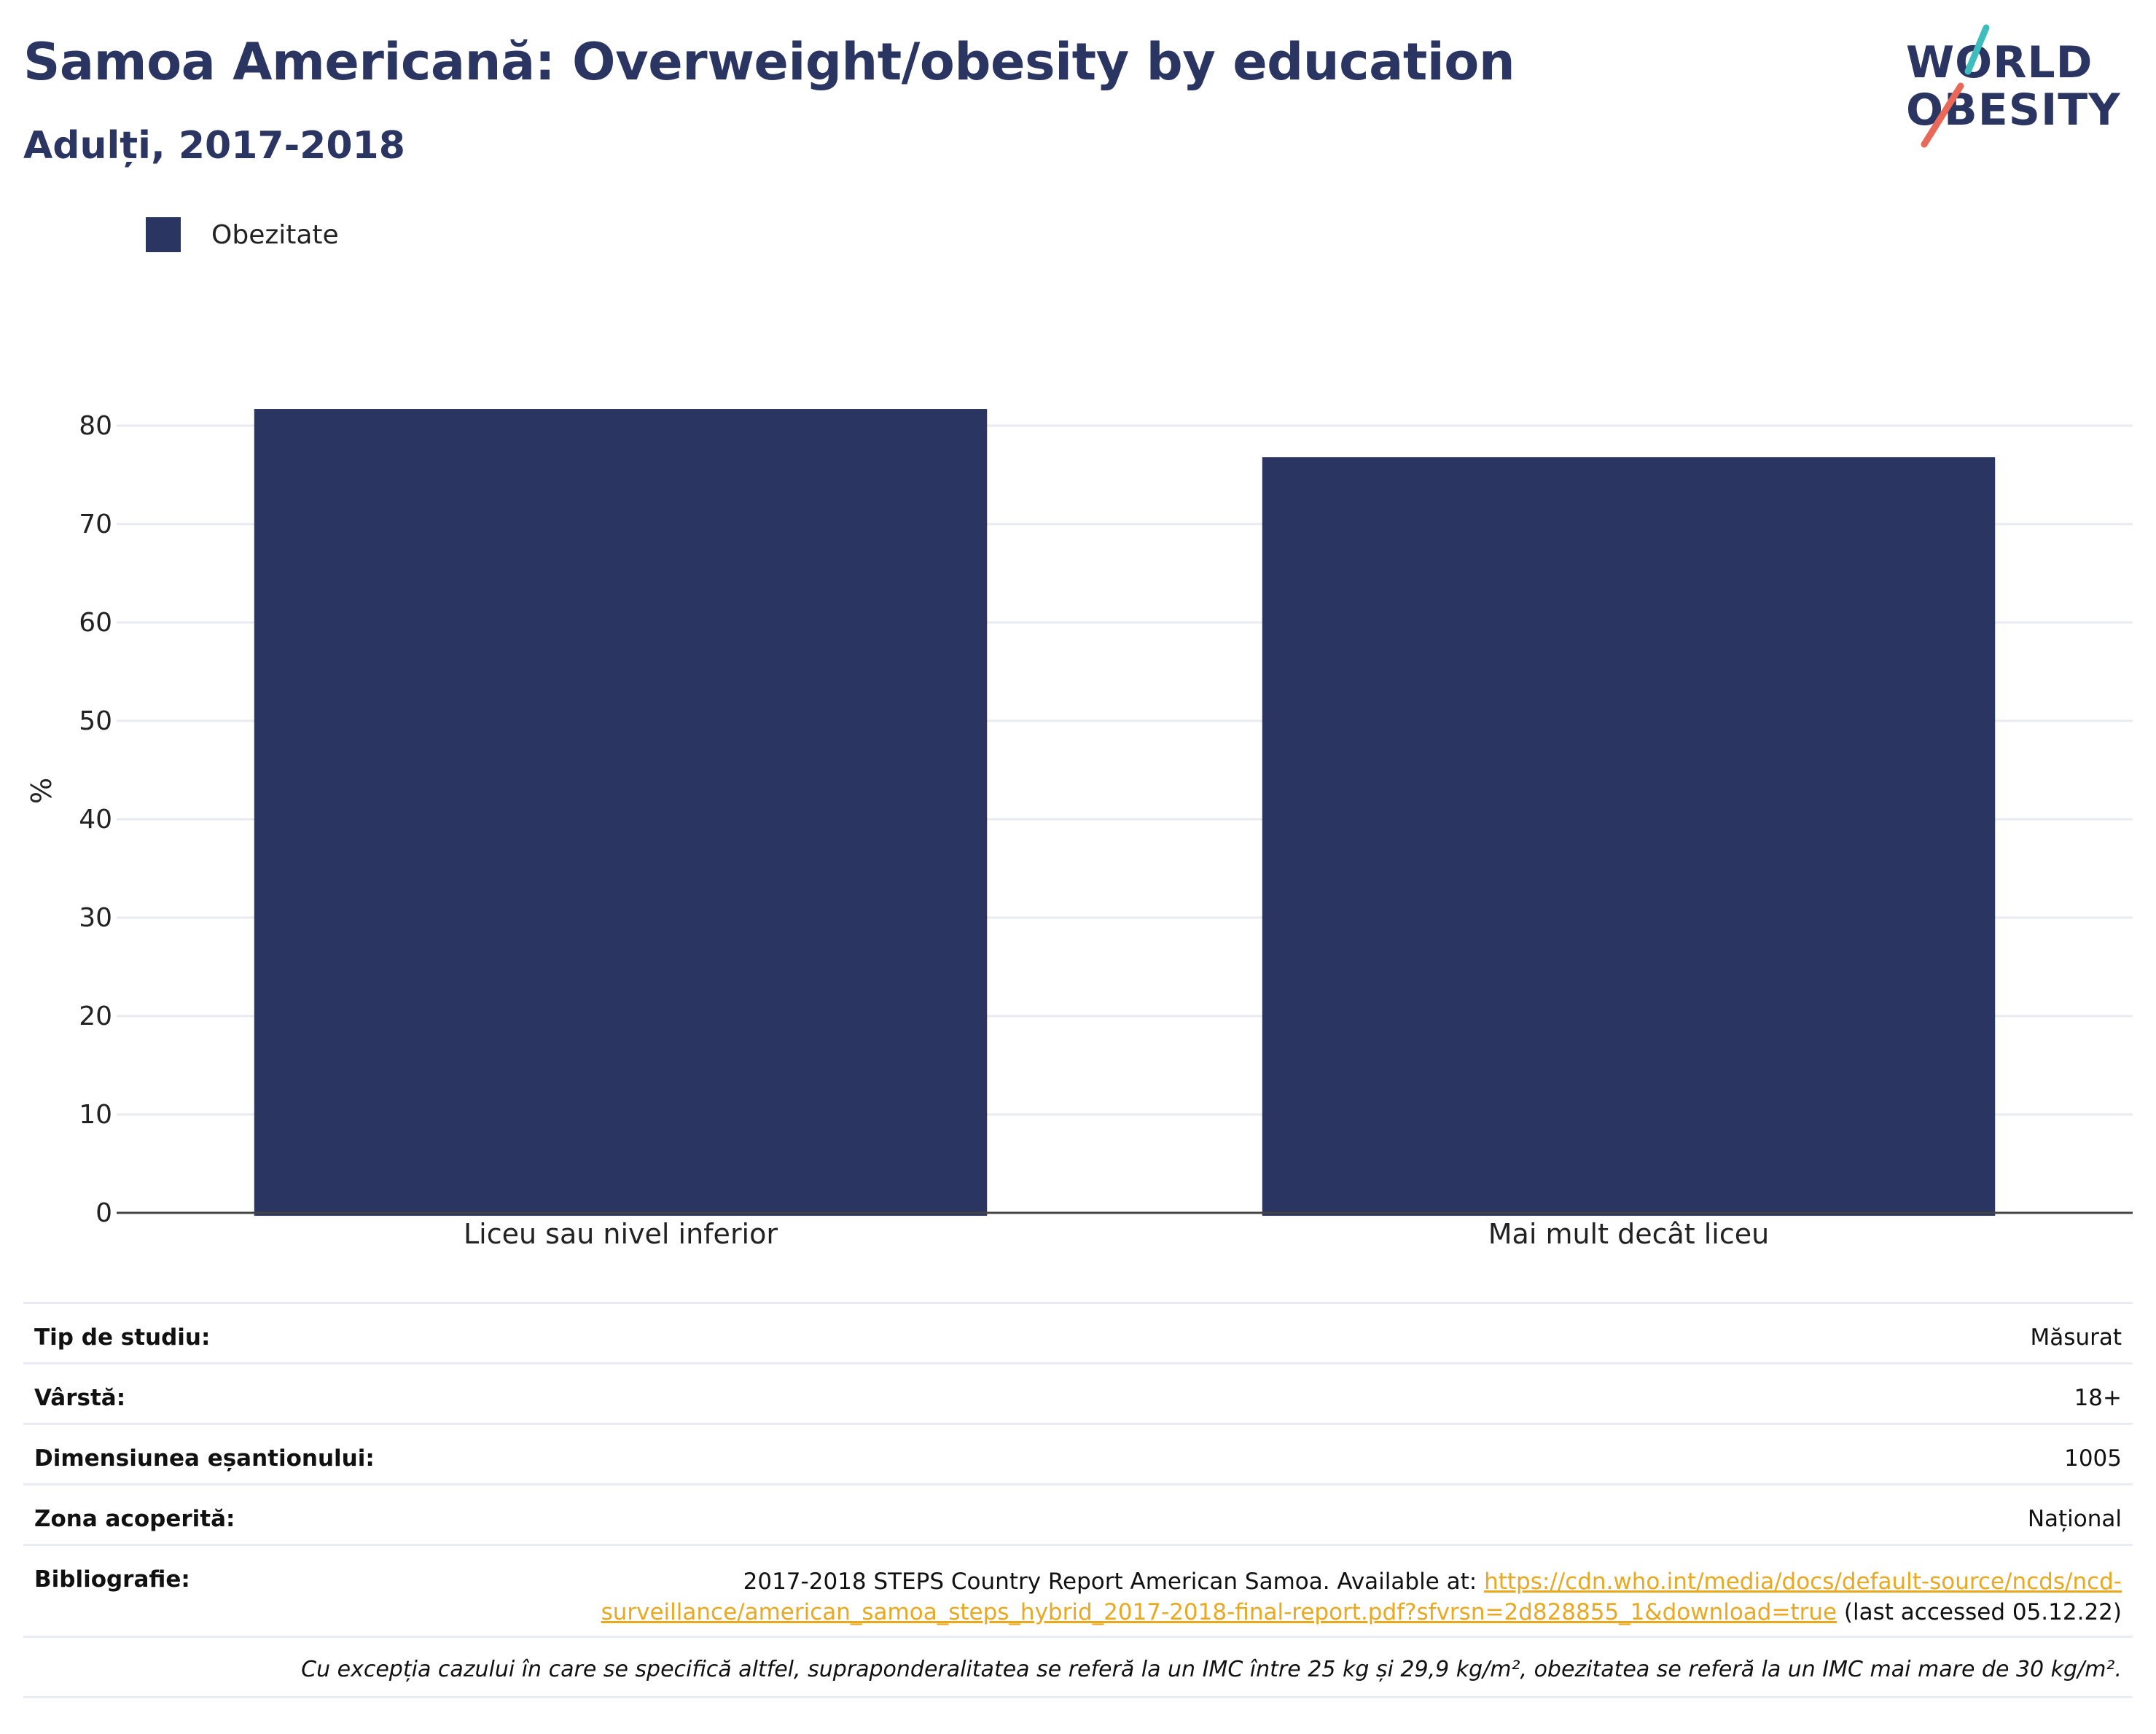 This screenshot has height=1734, width=2156. Describe the element at coordinates (2098, 1398) in the screenshot. I see `age-value: 18+` at that location.